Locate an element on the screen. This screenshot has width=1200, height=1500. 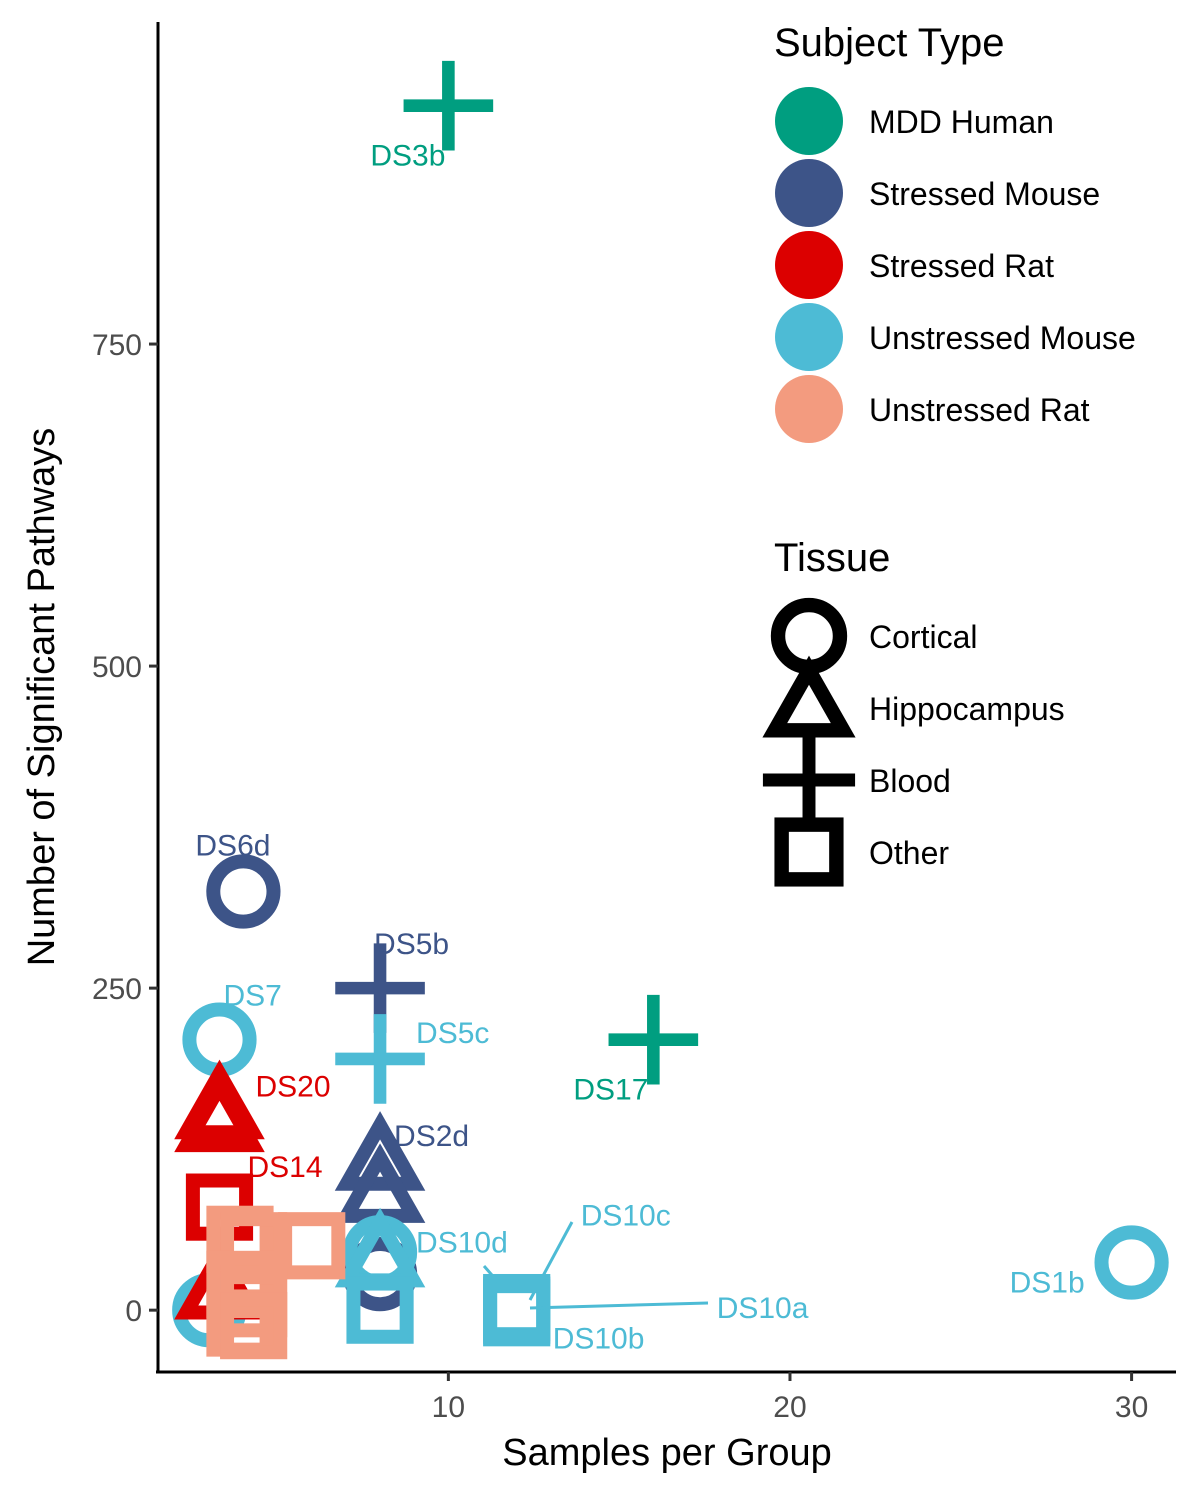
legend-key-mdd-human is located at coordinates (809, 121).